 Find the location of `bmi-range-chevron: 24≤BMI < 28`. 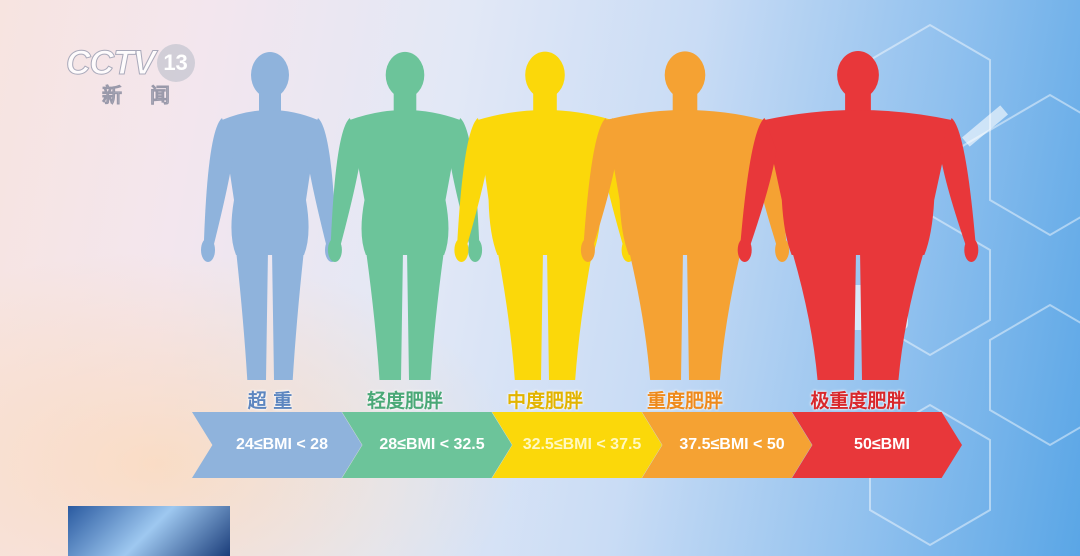

bmi-range-chevron: 24≤BMI < 28 is located at coordinates (277, 445).